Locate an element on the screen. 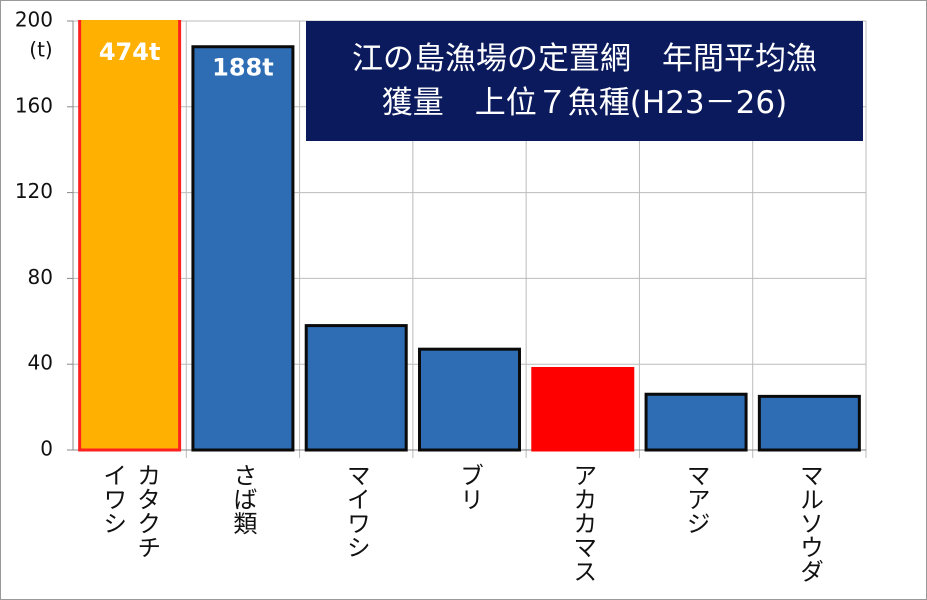 The width and height of the screenshot is (927, 600). title-box: 江の島漁場の定置網 年間平均漁獲量 上位７魚種(H23－26) is located at coordinates (584, 81).